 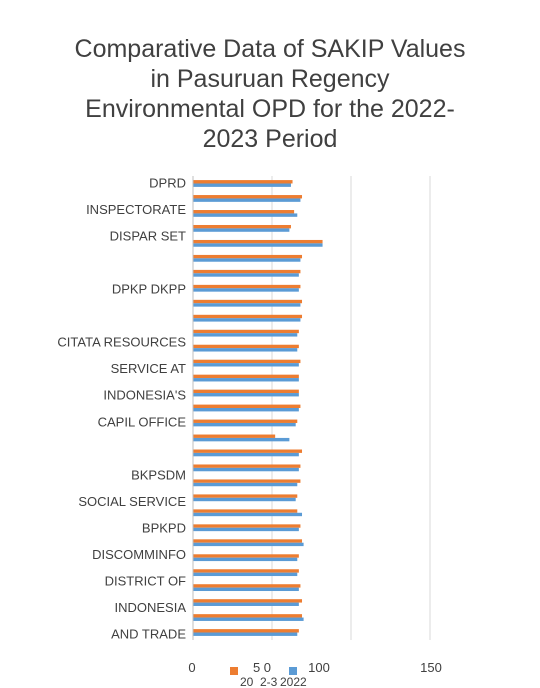 I want to click on x-tick-label: 5 0, so click(x=262, y=667).